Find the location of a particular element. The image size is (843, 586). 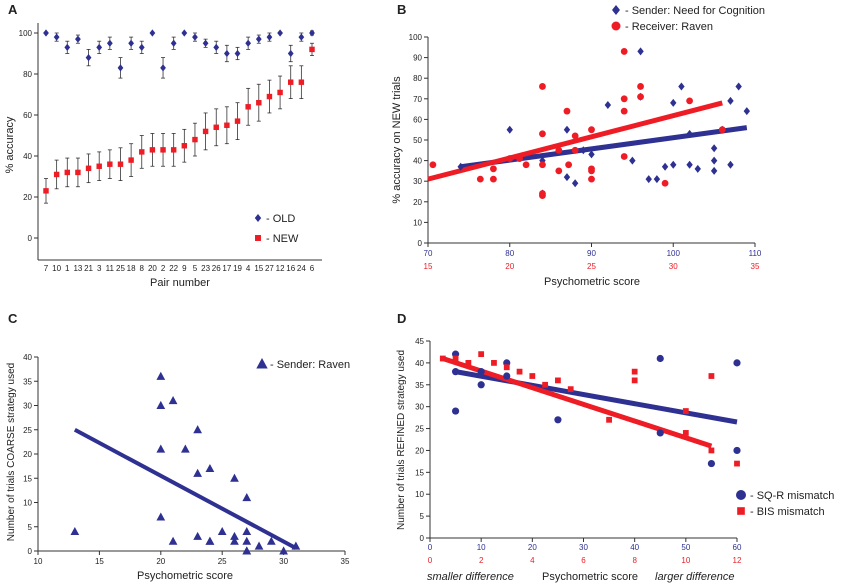

y-tick-label-c: 0 is located at coordinates (30, 551).